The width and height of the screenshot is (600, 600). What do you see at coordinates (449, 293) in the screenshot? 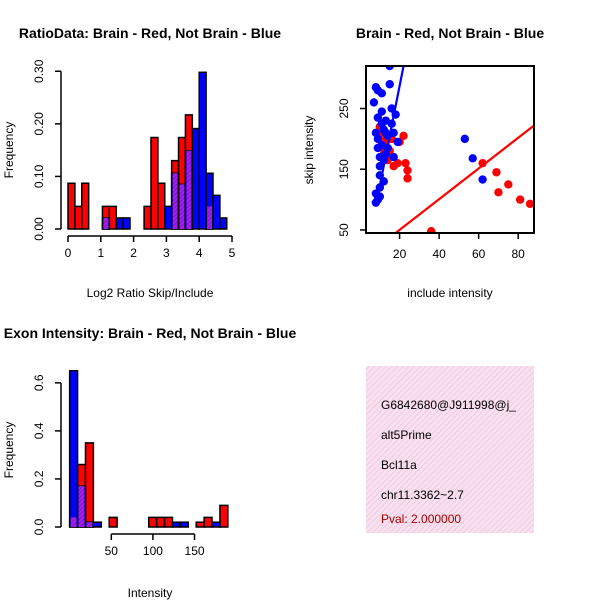
I see `scatter-xlabel: include intensity` at bounding box center [449, 293].